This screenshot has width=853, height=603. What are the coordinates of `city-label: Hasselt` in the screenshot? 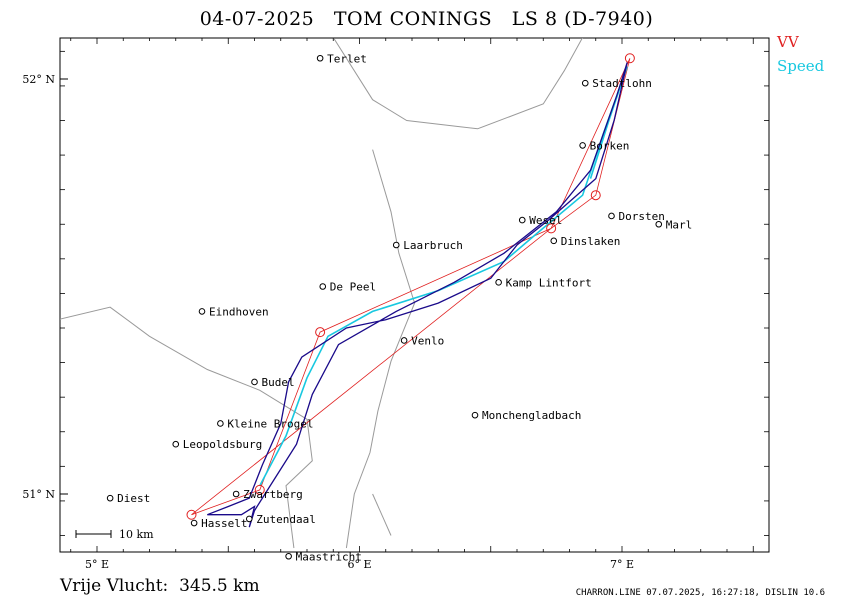 It's located at (224, 523).